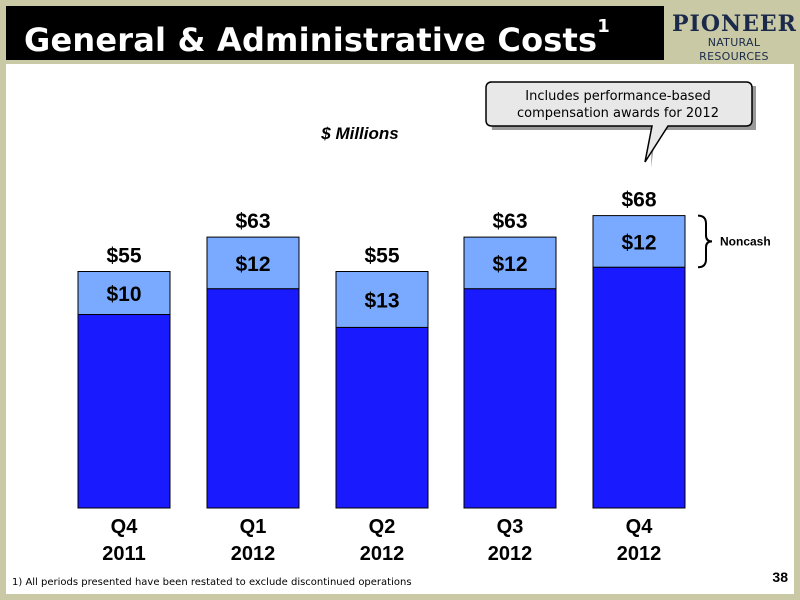  What do you see at coordinates (382, 554) in the screenshot?
I see `category-label-year-2: 2012` at bounding box center [382, 554].